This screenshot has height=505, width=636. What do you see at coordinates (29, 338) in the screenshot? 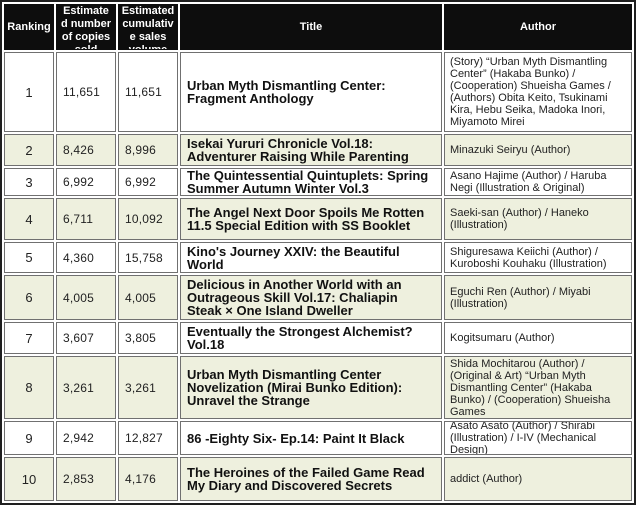
I see `ranking-cell: 7` at bounding box center [29, 338].